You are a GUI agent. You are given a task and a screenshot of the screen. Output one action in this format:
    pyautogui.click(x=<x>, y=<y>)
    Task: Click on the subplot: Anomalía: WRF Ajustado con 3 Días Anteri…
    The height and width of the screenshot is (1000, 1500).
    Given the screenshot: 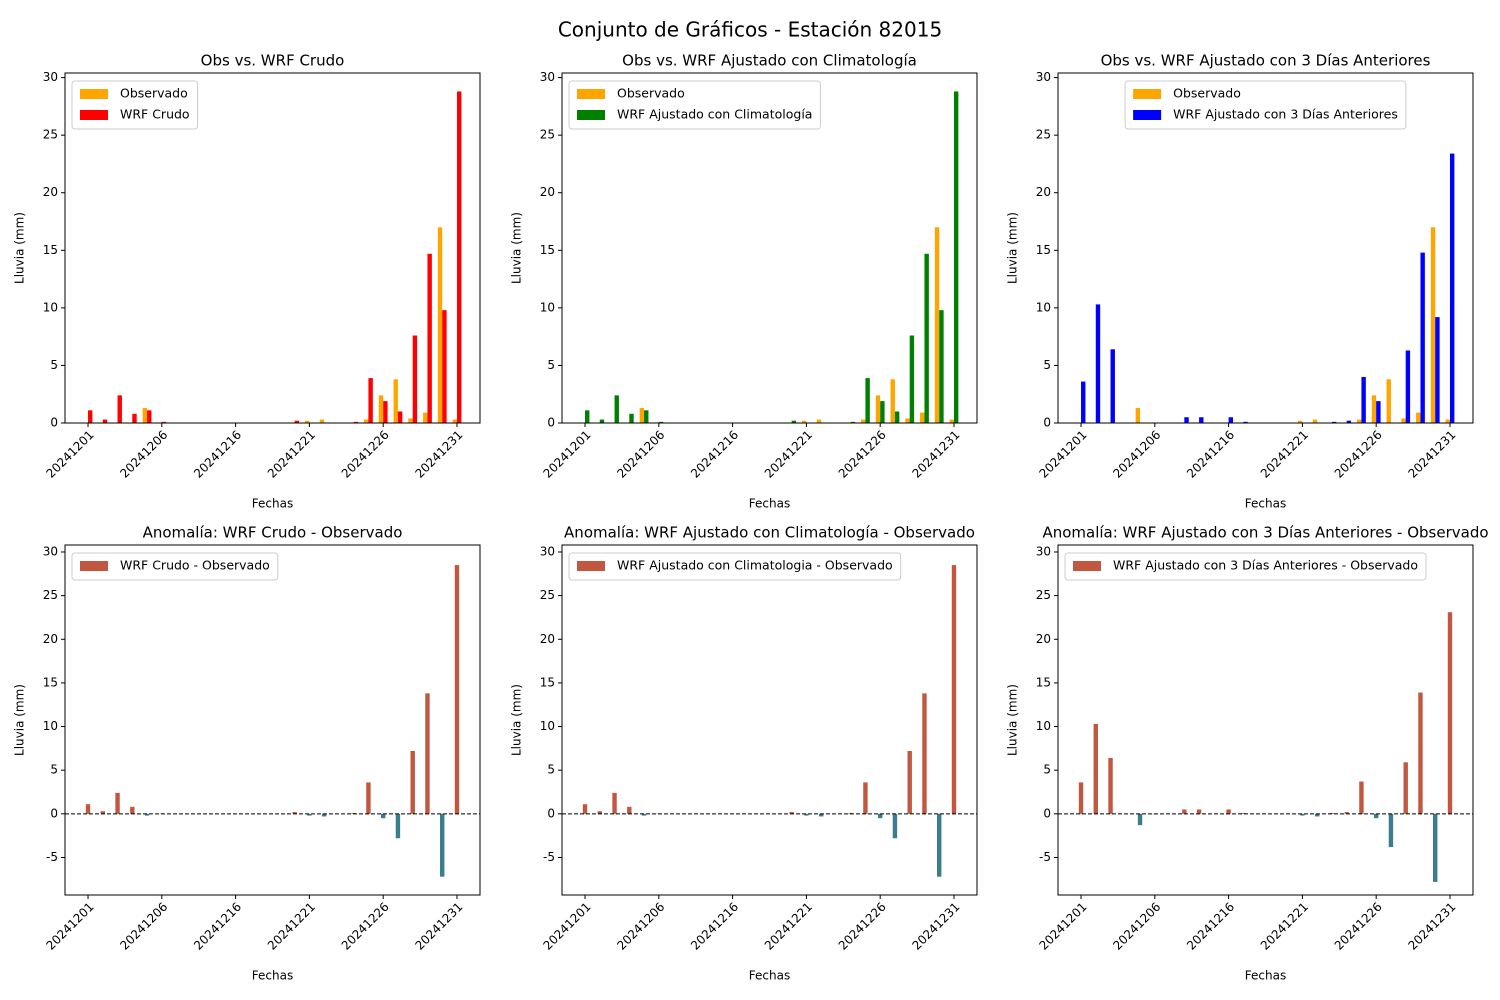 What is the action you would take?
    pyautogui.click(x=1247, y=753)
    